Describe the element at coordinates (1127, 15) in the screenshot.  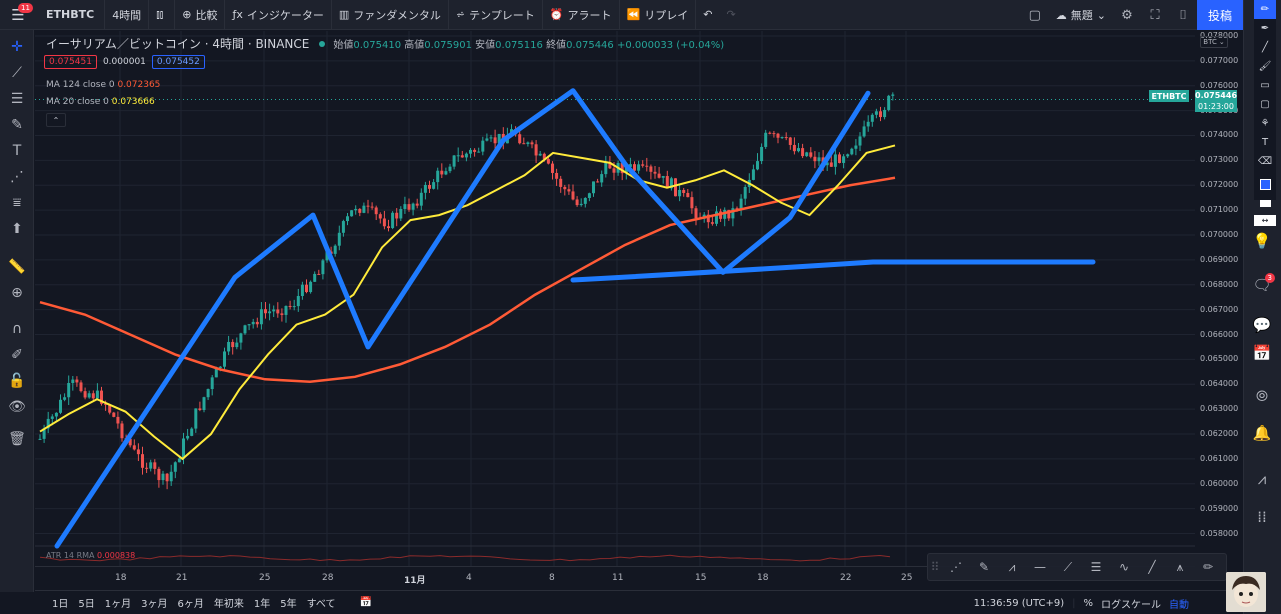
I see `settings-button: ⚙` at that location.